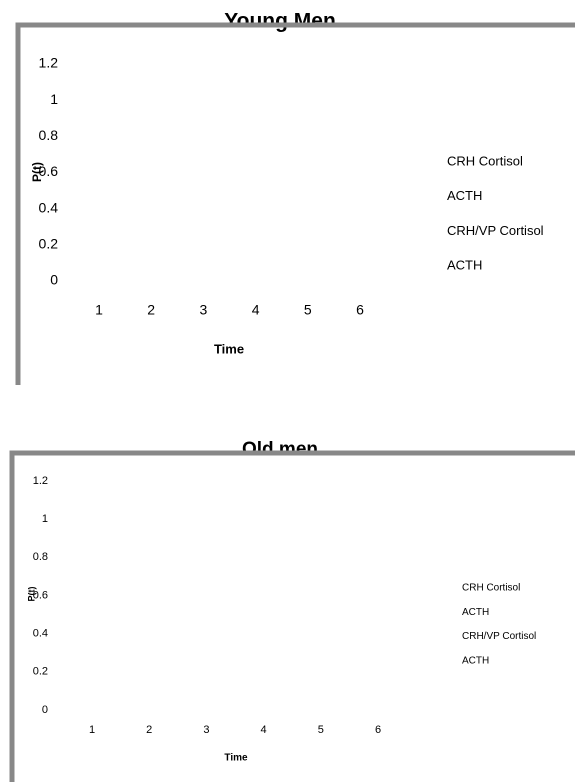 This screenshot has width=575, height=782. I want to click on chart-title: Old men, so click(280, 449).